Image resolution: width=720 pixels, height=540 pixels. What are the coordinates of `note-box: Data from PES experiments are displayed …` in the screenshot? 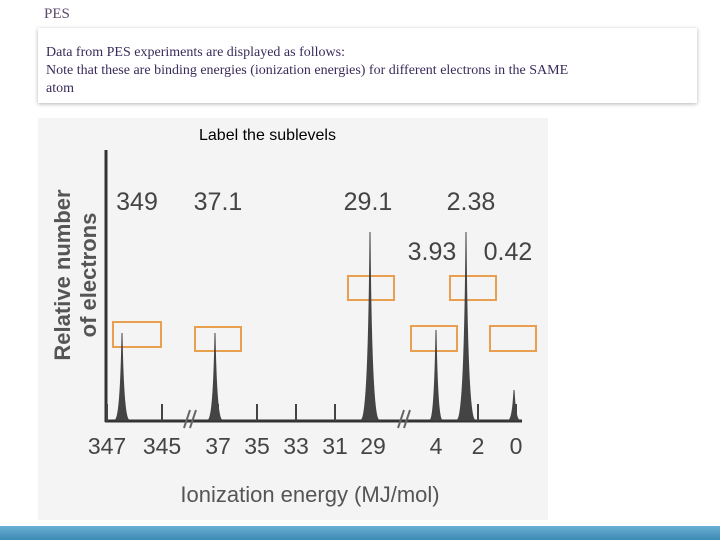 It's located at (367, 65).